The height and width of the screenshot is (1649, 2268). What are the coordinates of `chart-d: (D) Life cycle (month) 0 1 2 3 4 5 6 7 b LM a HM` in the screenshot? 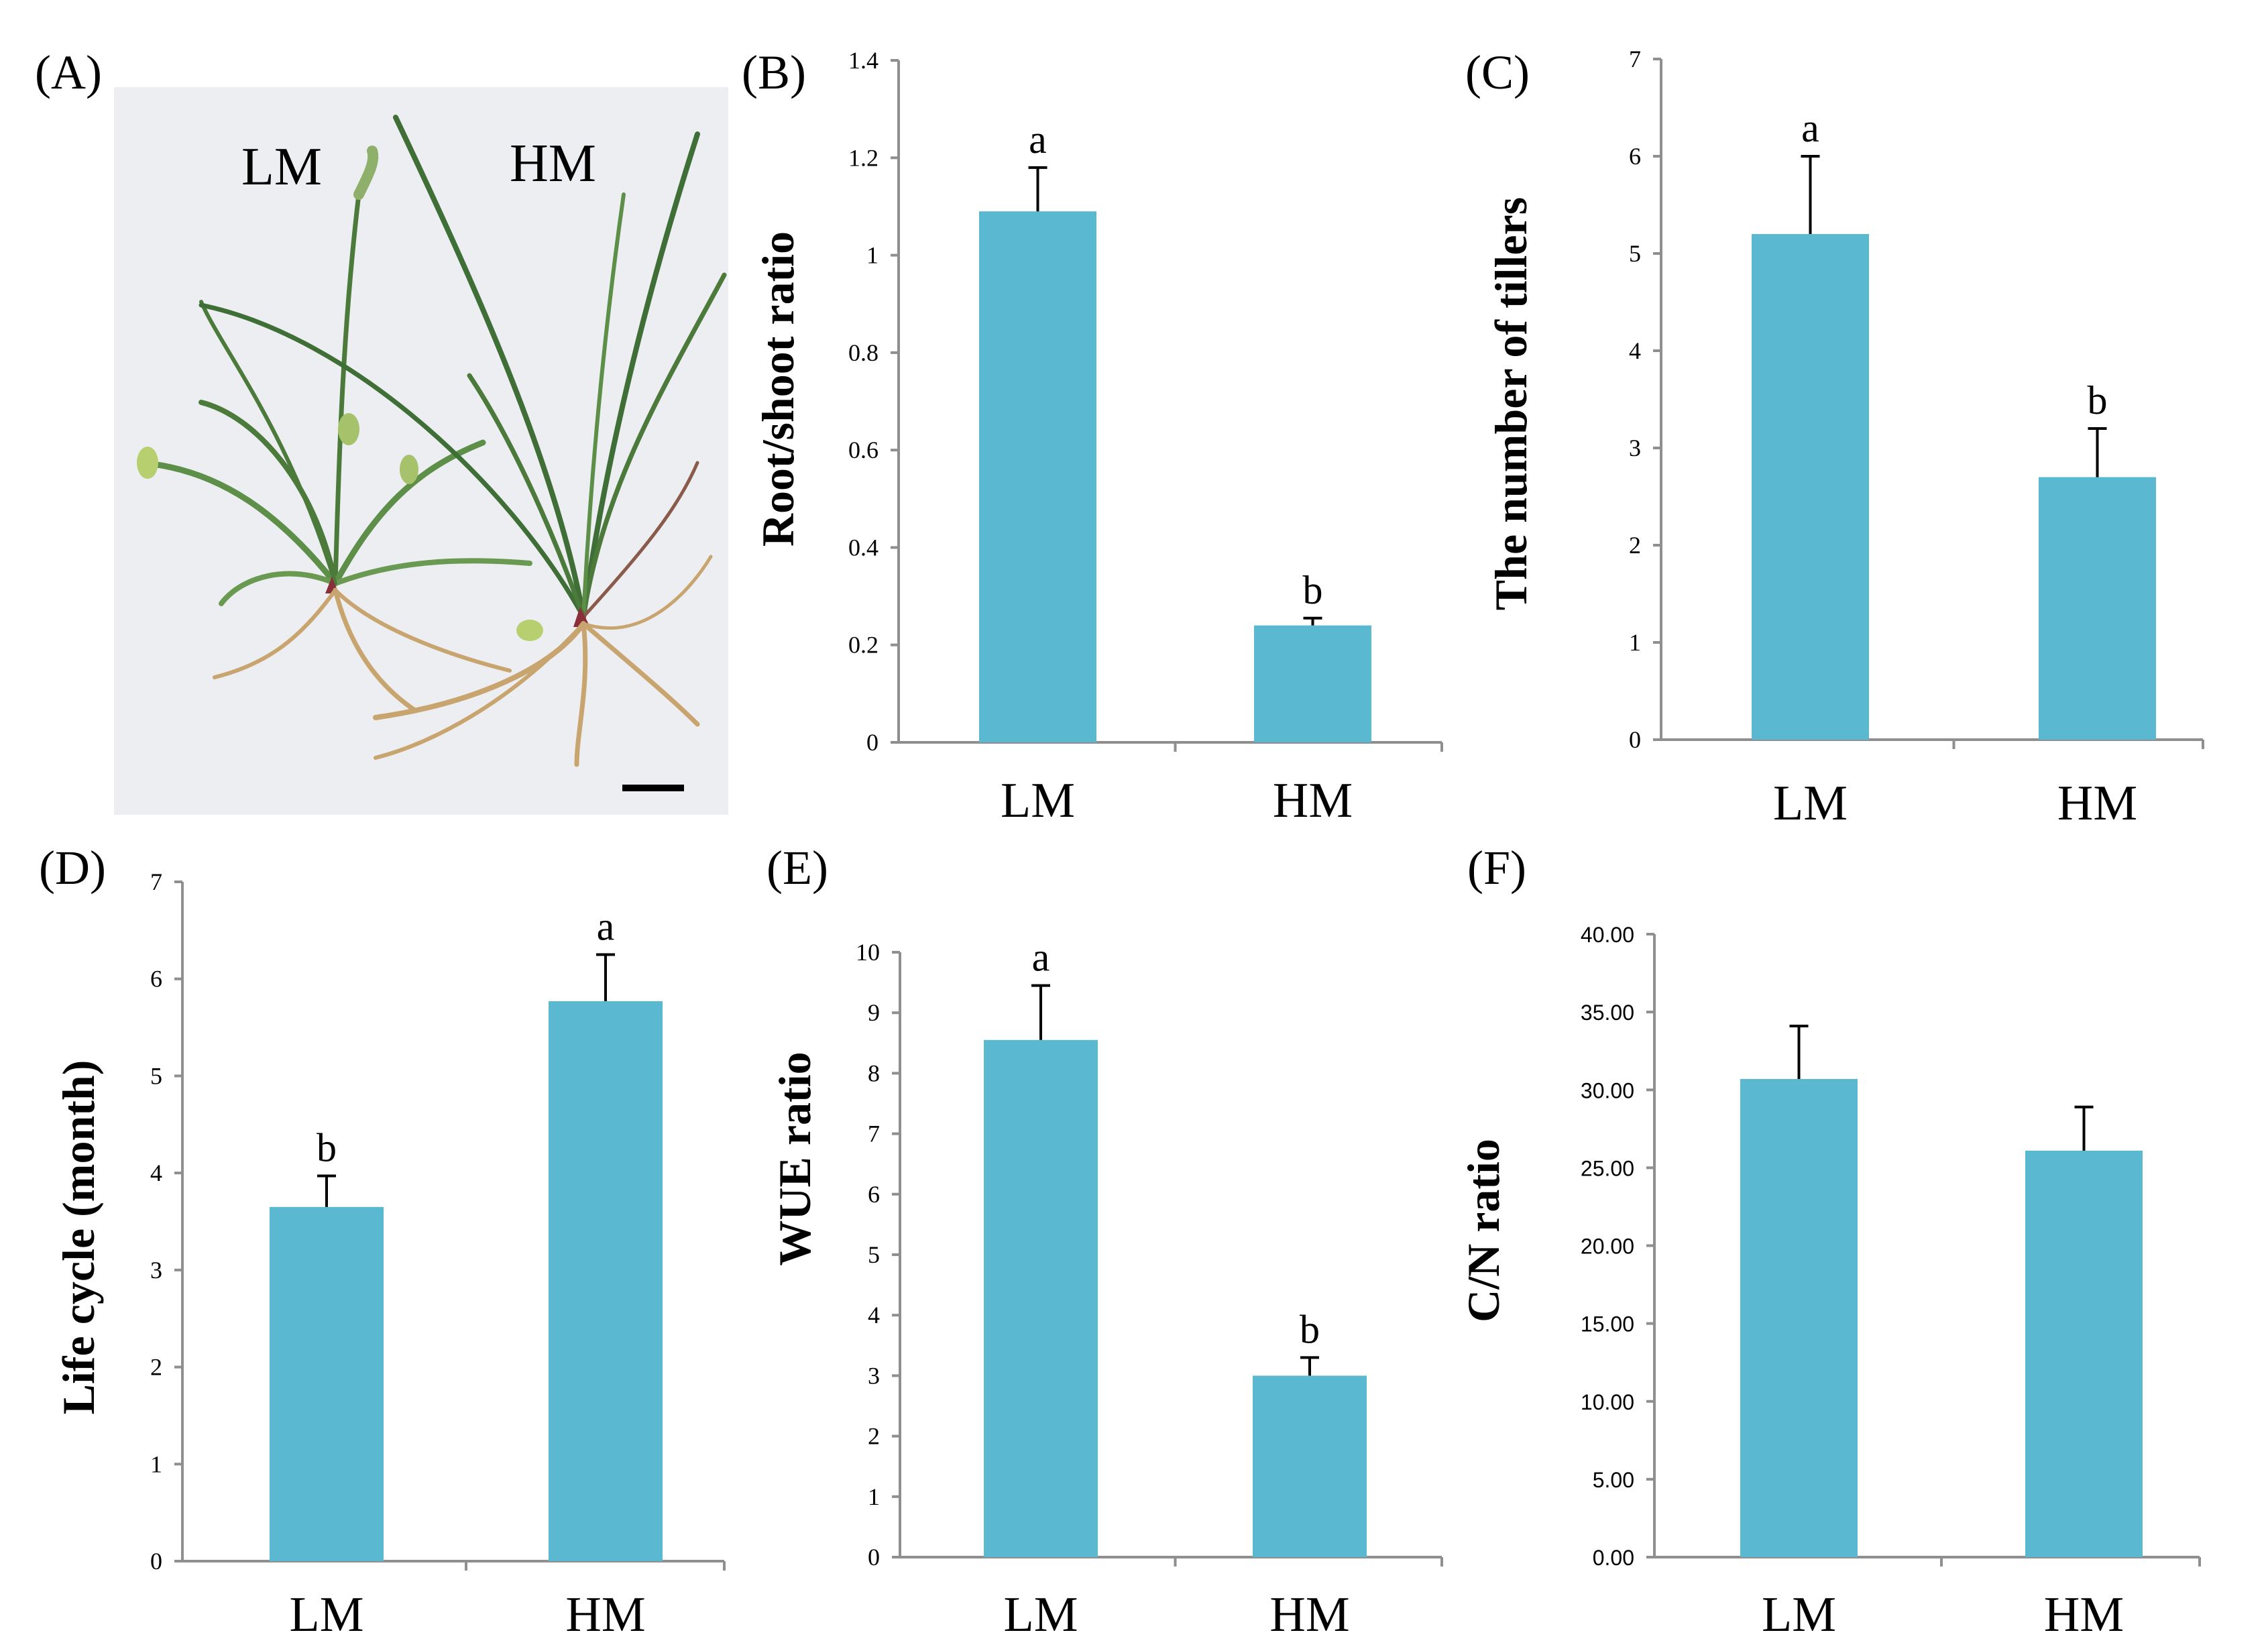 It's located at (382, 1241).